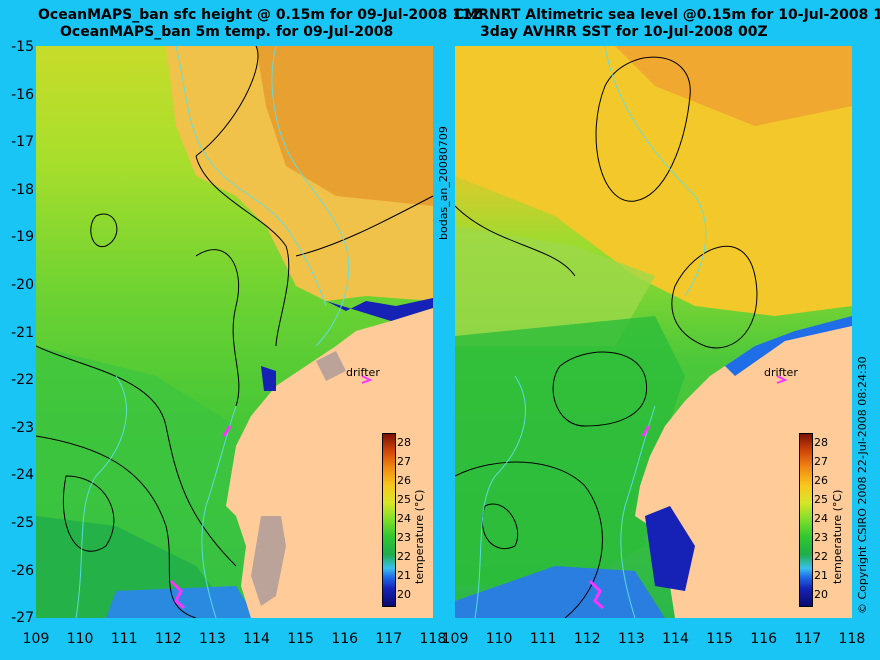 This screenshot has height=660, width=880. I want to click on latitude-label: -22, so click(22, 380).